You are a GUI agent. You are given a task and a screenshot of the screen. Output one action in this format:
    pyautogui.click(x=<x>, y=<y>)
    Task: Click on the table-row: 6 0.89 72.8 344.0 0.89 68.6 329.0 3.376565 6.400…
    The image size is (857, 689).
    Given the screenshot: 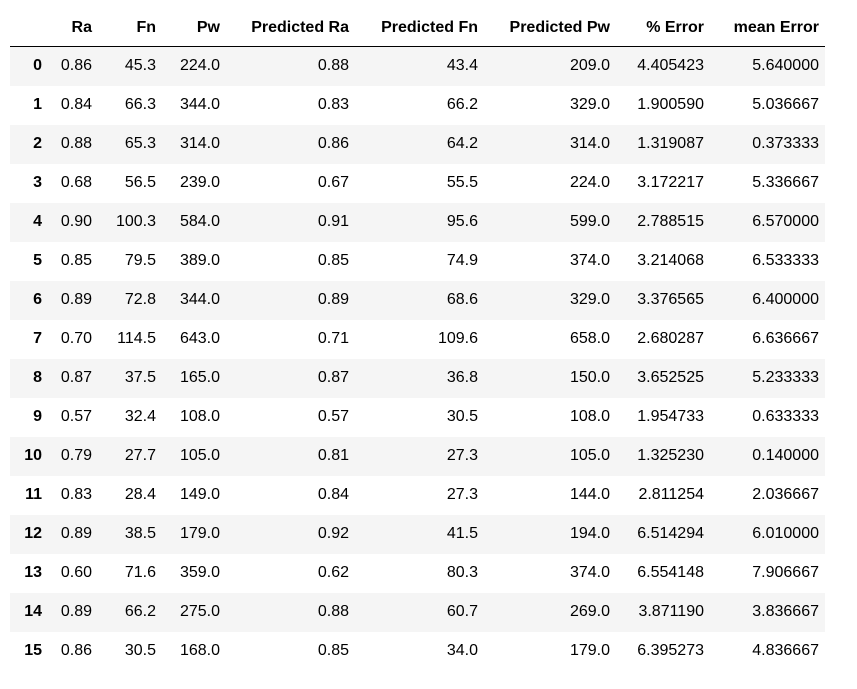 What is the action you would take?
    pyautogui.click(x=417, y=300)
    